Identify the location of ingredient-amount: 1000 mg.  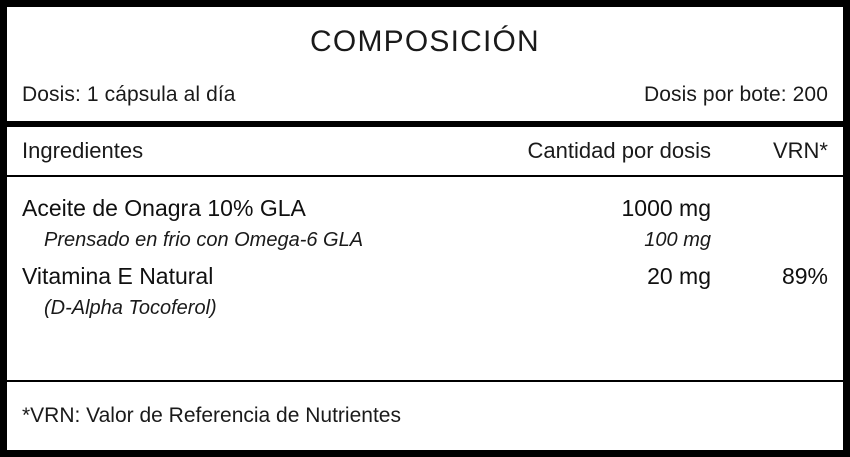
(666, 208).